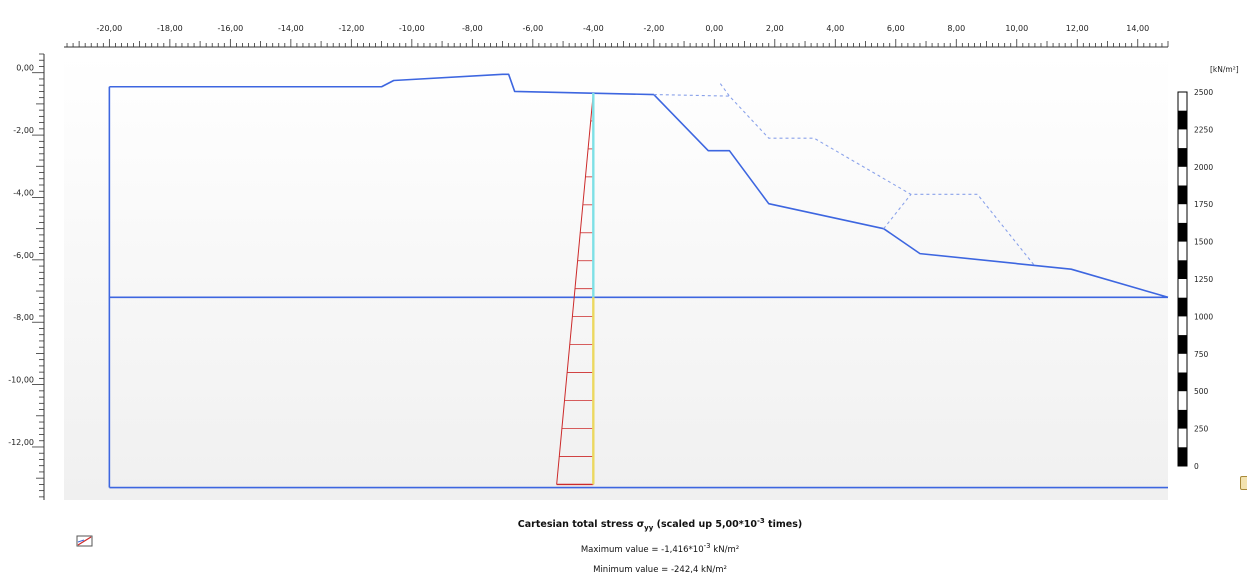 The height and width of the screenshot is (580, 1247). I want to click on x-tick-label: -10,00, so click(412, 28).